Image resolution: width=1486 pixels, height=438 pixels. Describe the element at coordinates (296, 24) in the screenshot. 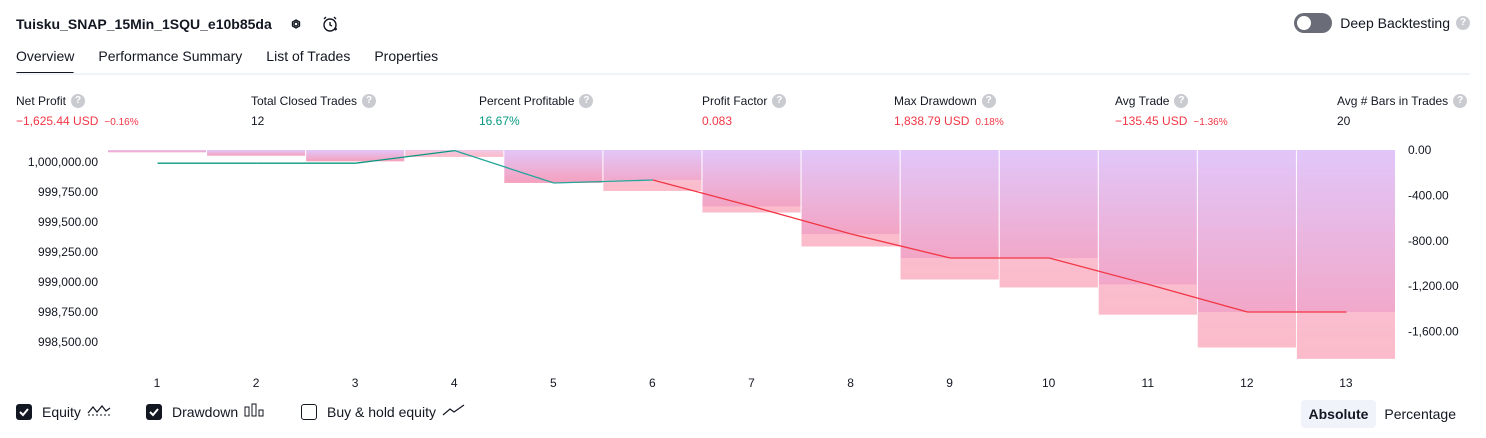

I see `settings-gear-icon` at that location.